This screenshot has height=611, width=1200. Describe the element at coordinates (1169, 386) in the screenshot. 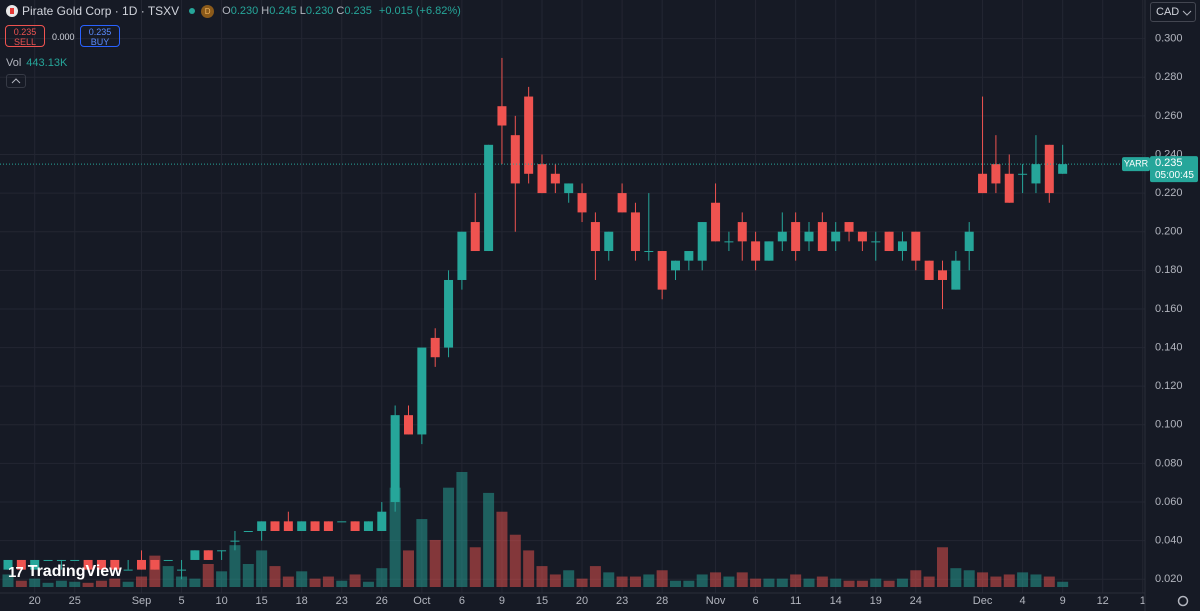

I see `y-tick-label: 0.120` at that location.